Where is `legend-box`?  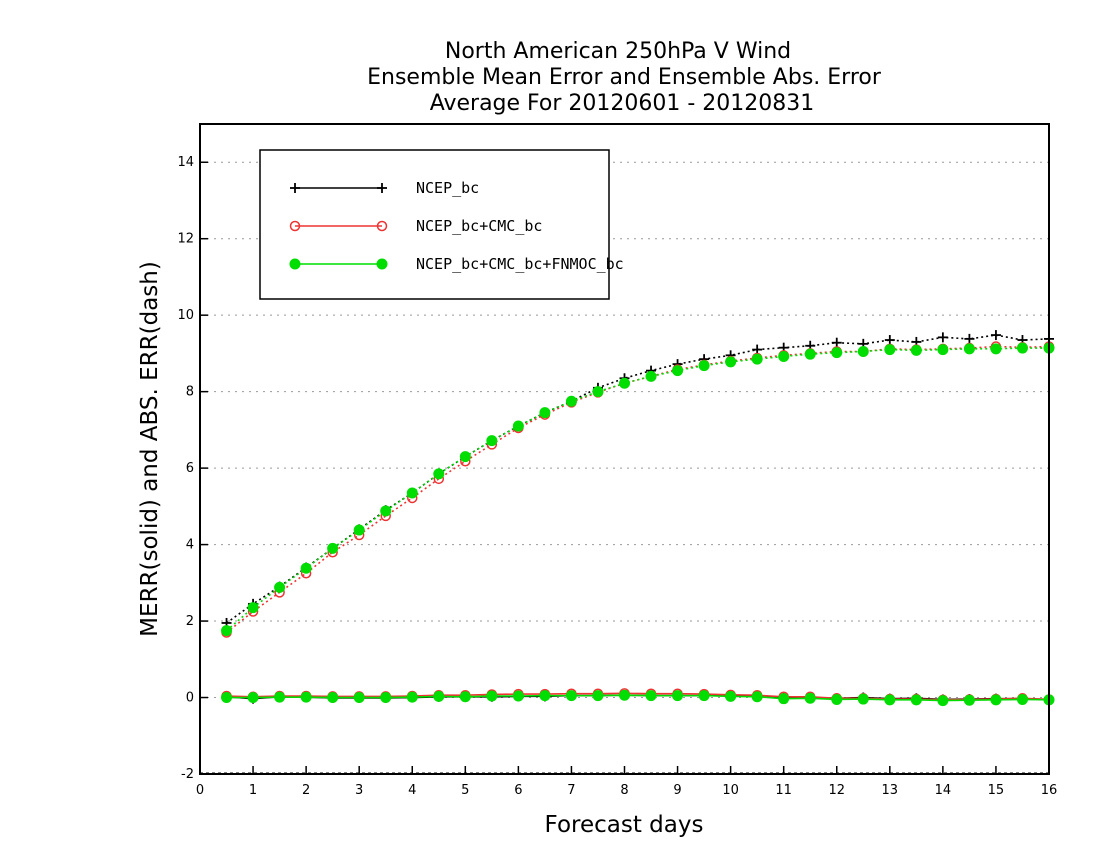 legend-box is located at coordinates (434, 224).